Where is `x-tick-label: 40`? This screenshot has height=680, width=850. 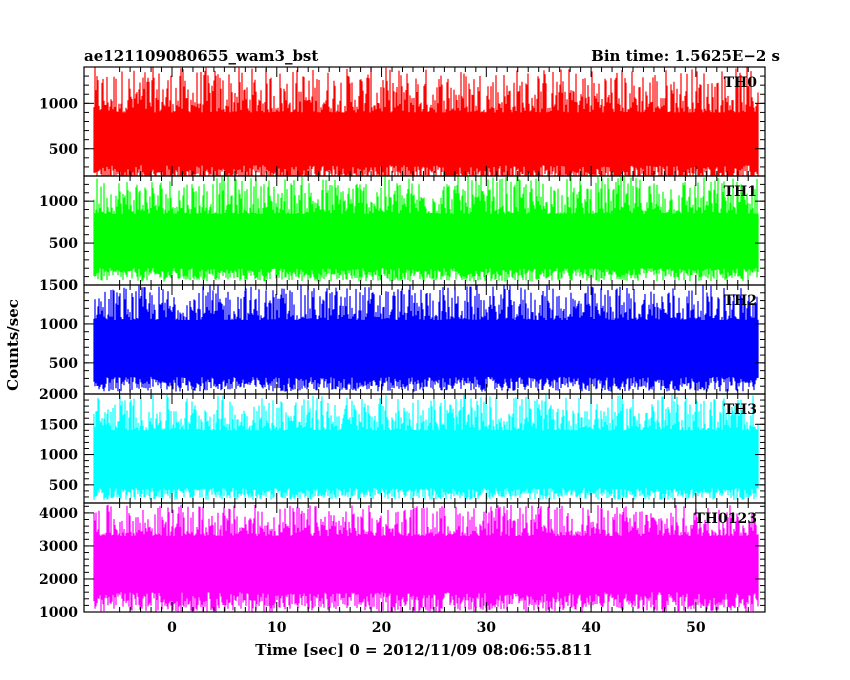 x-tick-label: 40 is located at coordinates (591, 628).